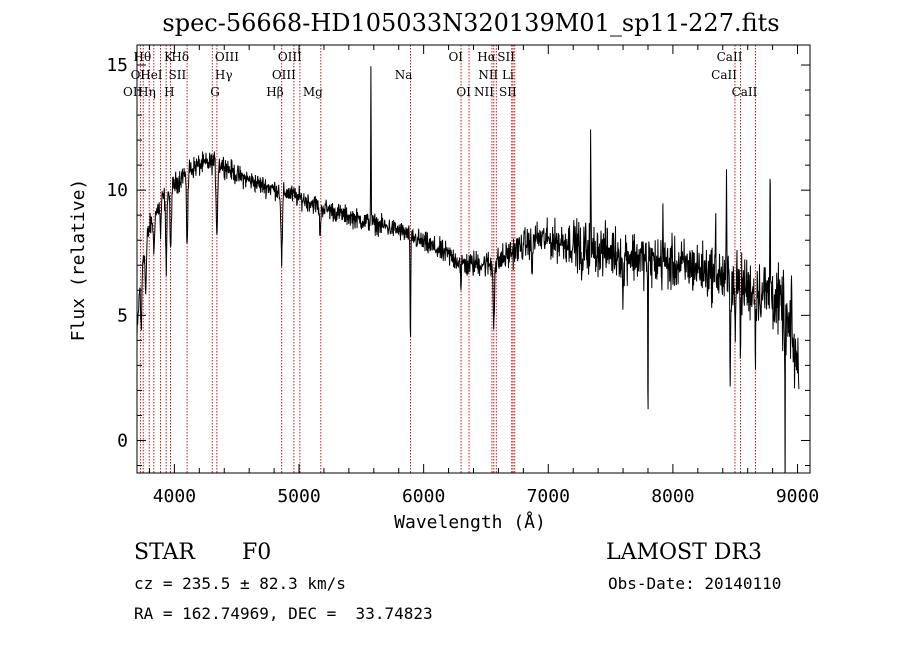 The image size is (900, 649). Describe the element at coordinates (180, 57) in the screenshot. I see `line-marker-label: Hδ` at that location.